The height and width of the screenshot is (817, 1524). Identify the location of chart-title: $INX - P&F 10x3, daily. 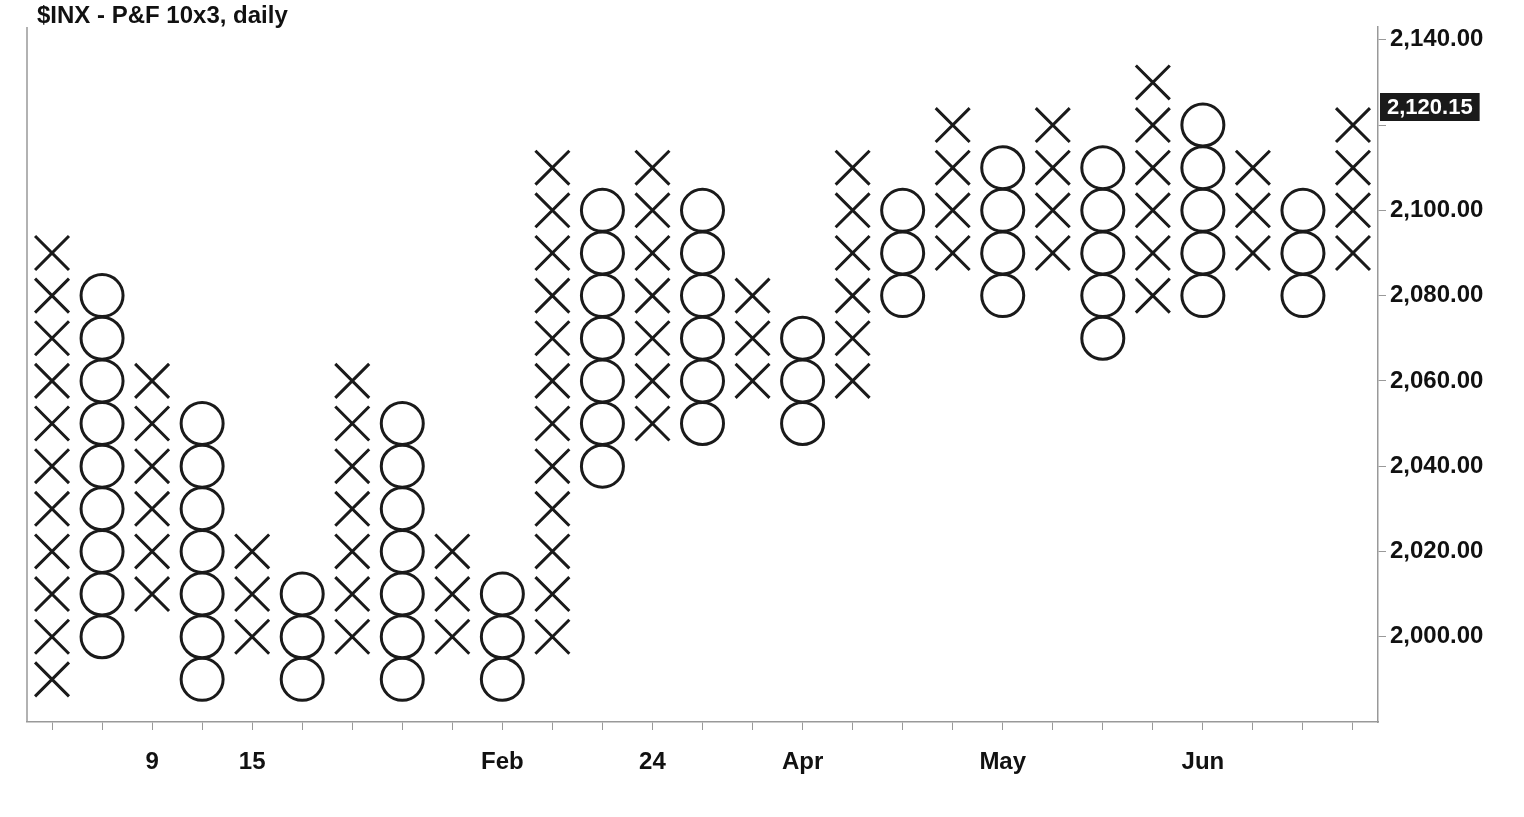
(163, 14).